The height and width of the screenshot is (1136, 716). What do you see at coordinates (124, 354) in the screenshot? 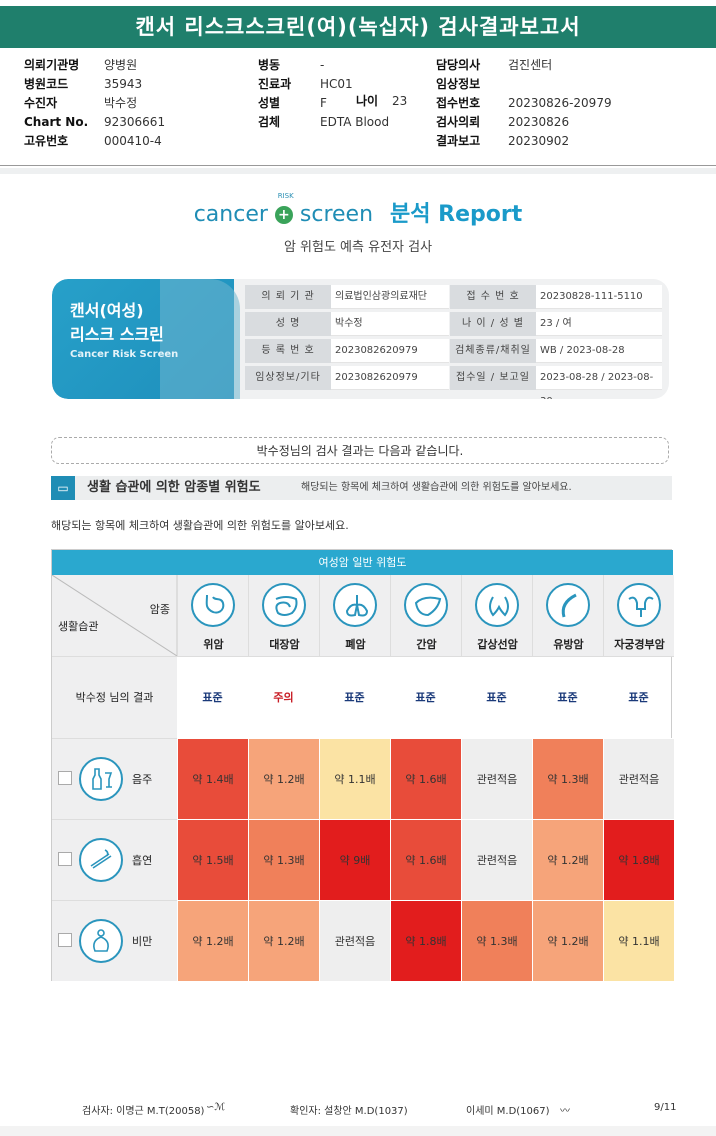
I see `card-title-en: Cancer Risk Screen` at bounding box center [124, 354].